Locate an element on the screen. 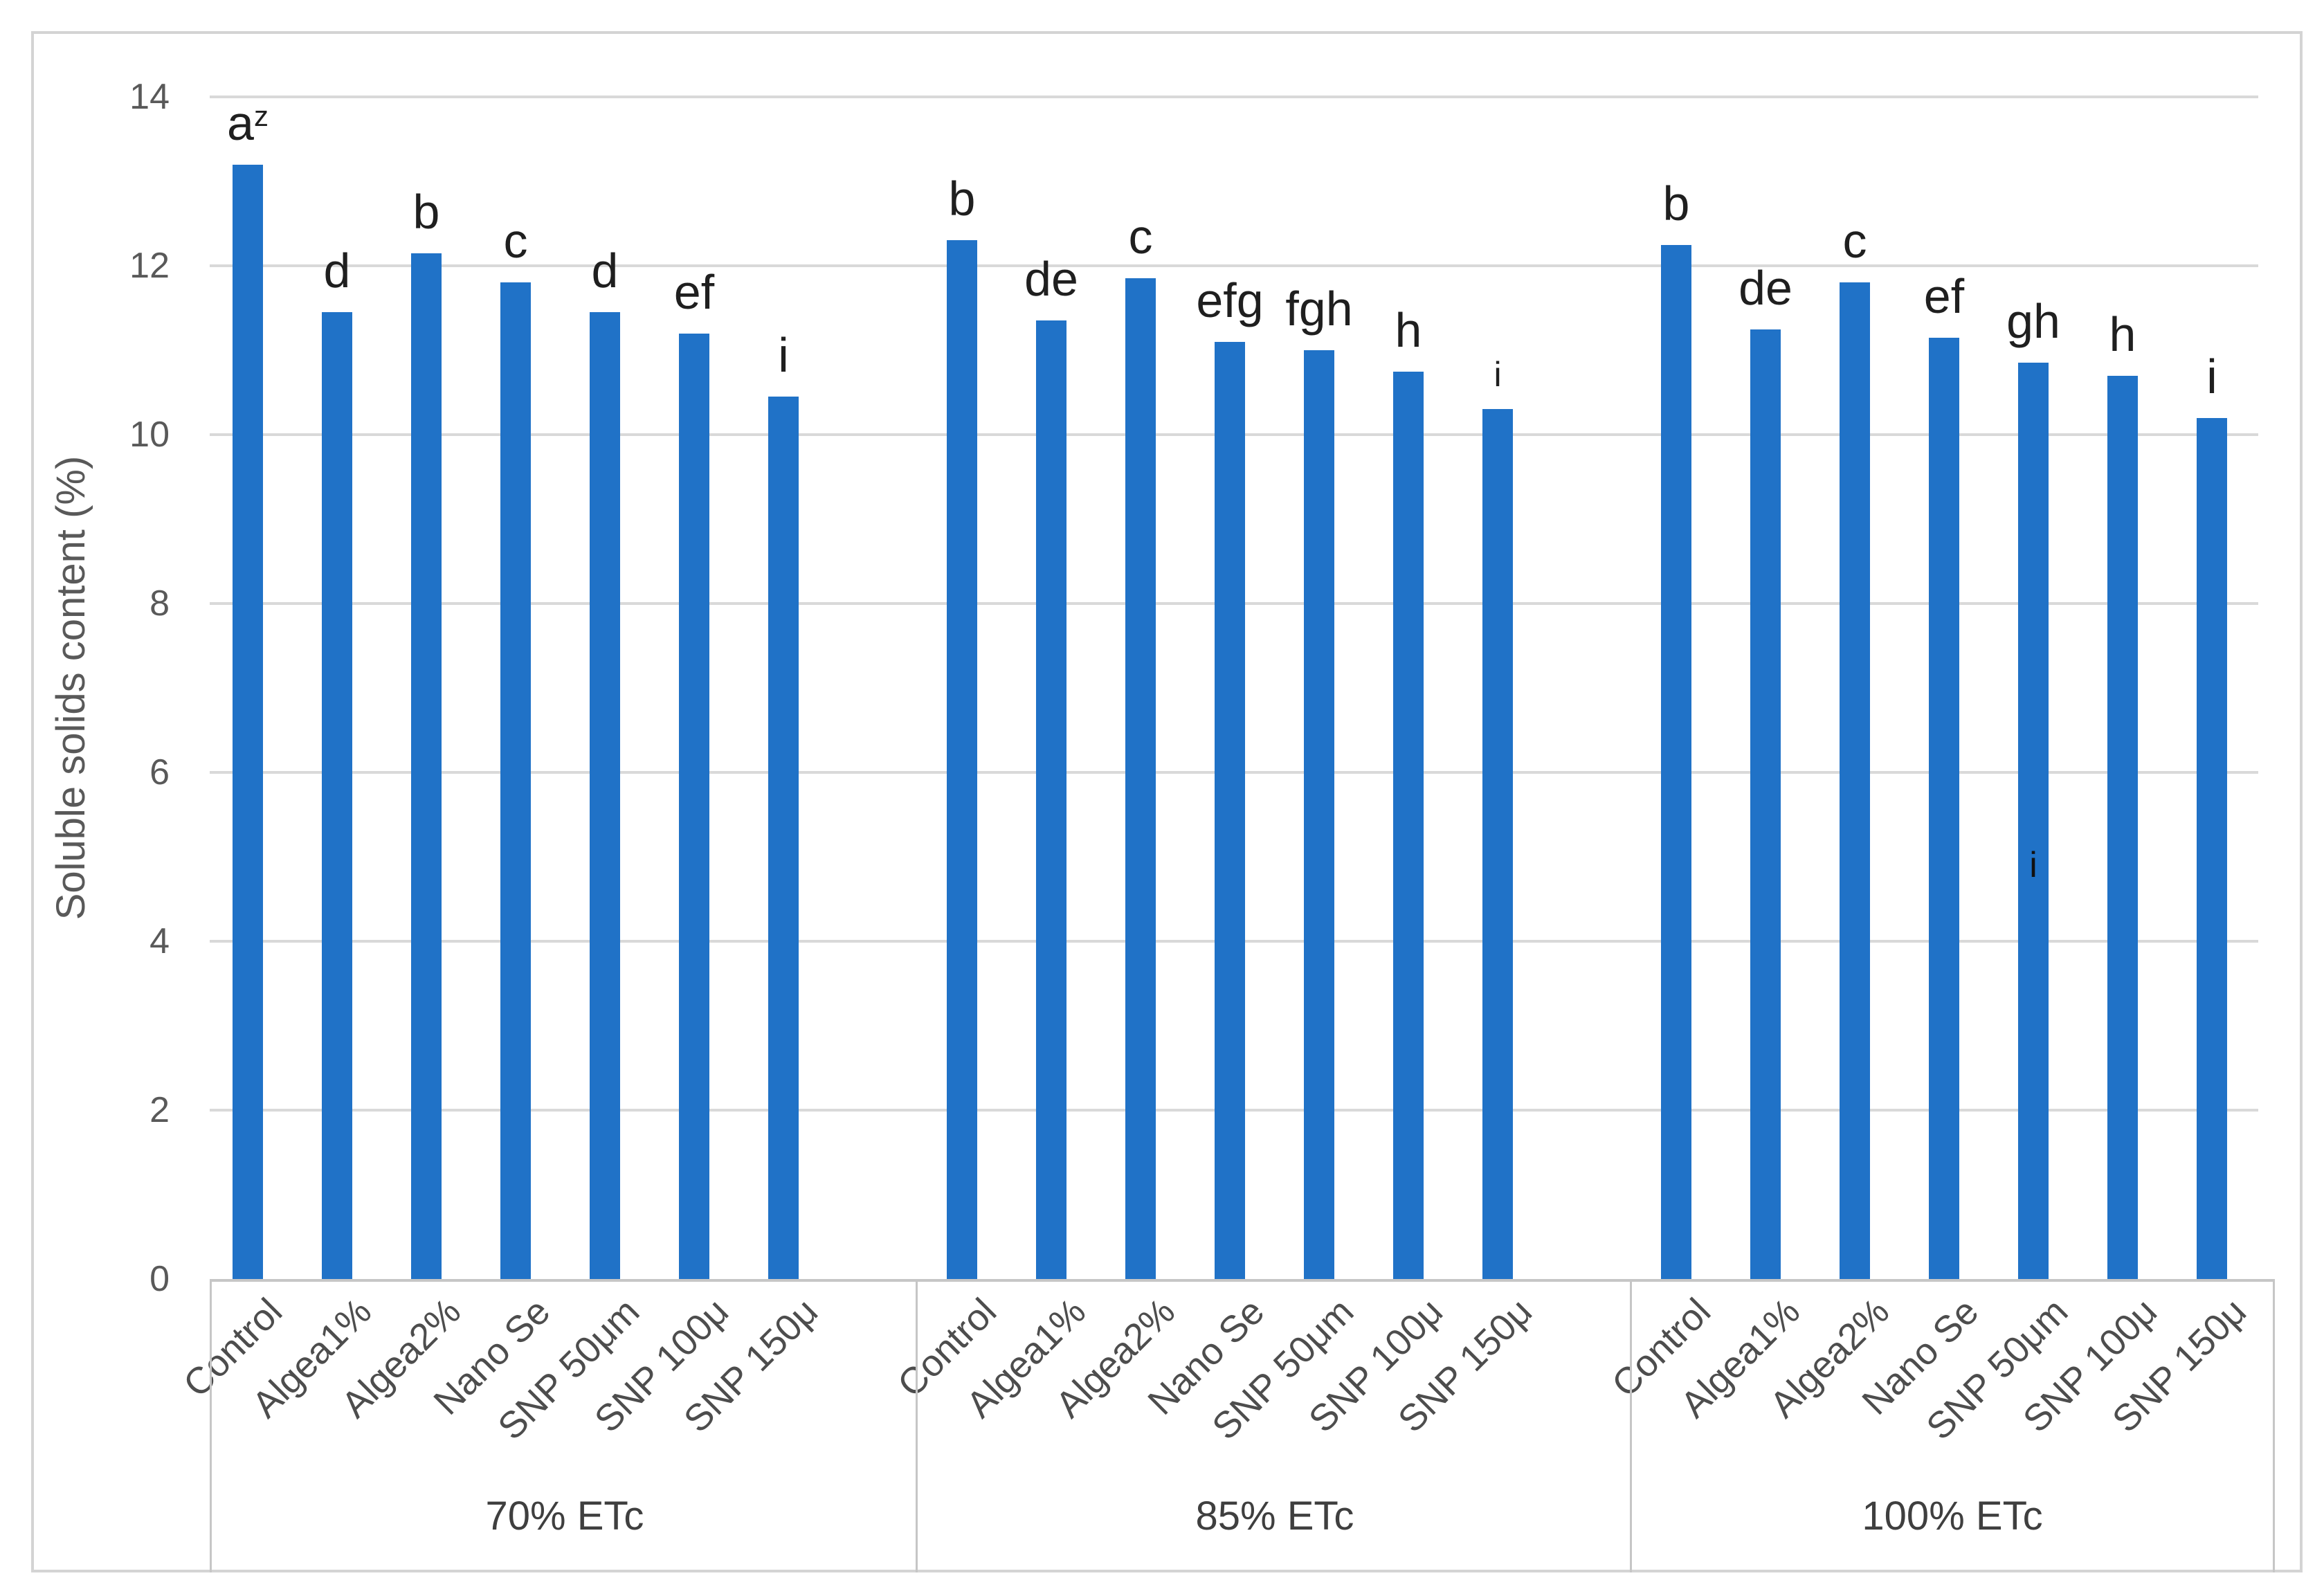 The width and height of the screenshot is (2324, 1587). bar-70ETc-SNP150 is located at coordinates (783, 838).